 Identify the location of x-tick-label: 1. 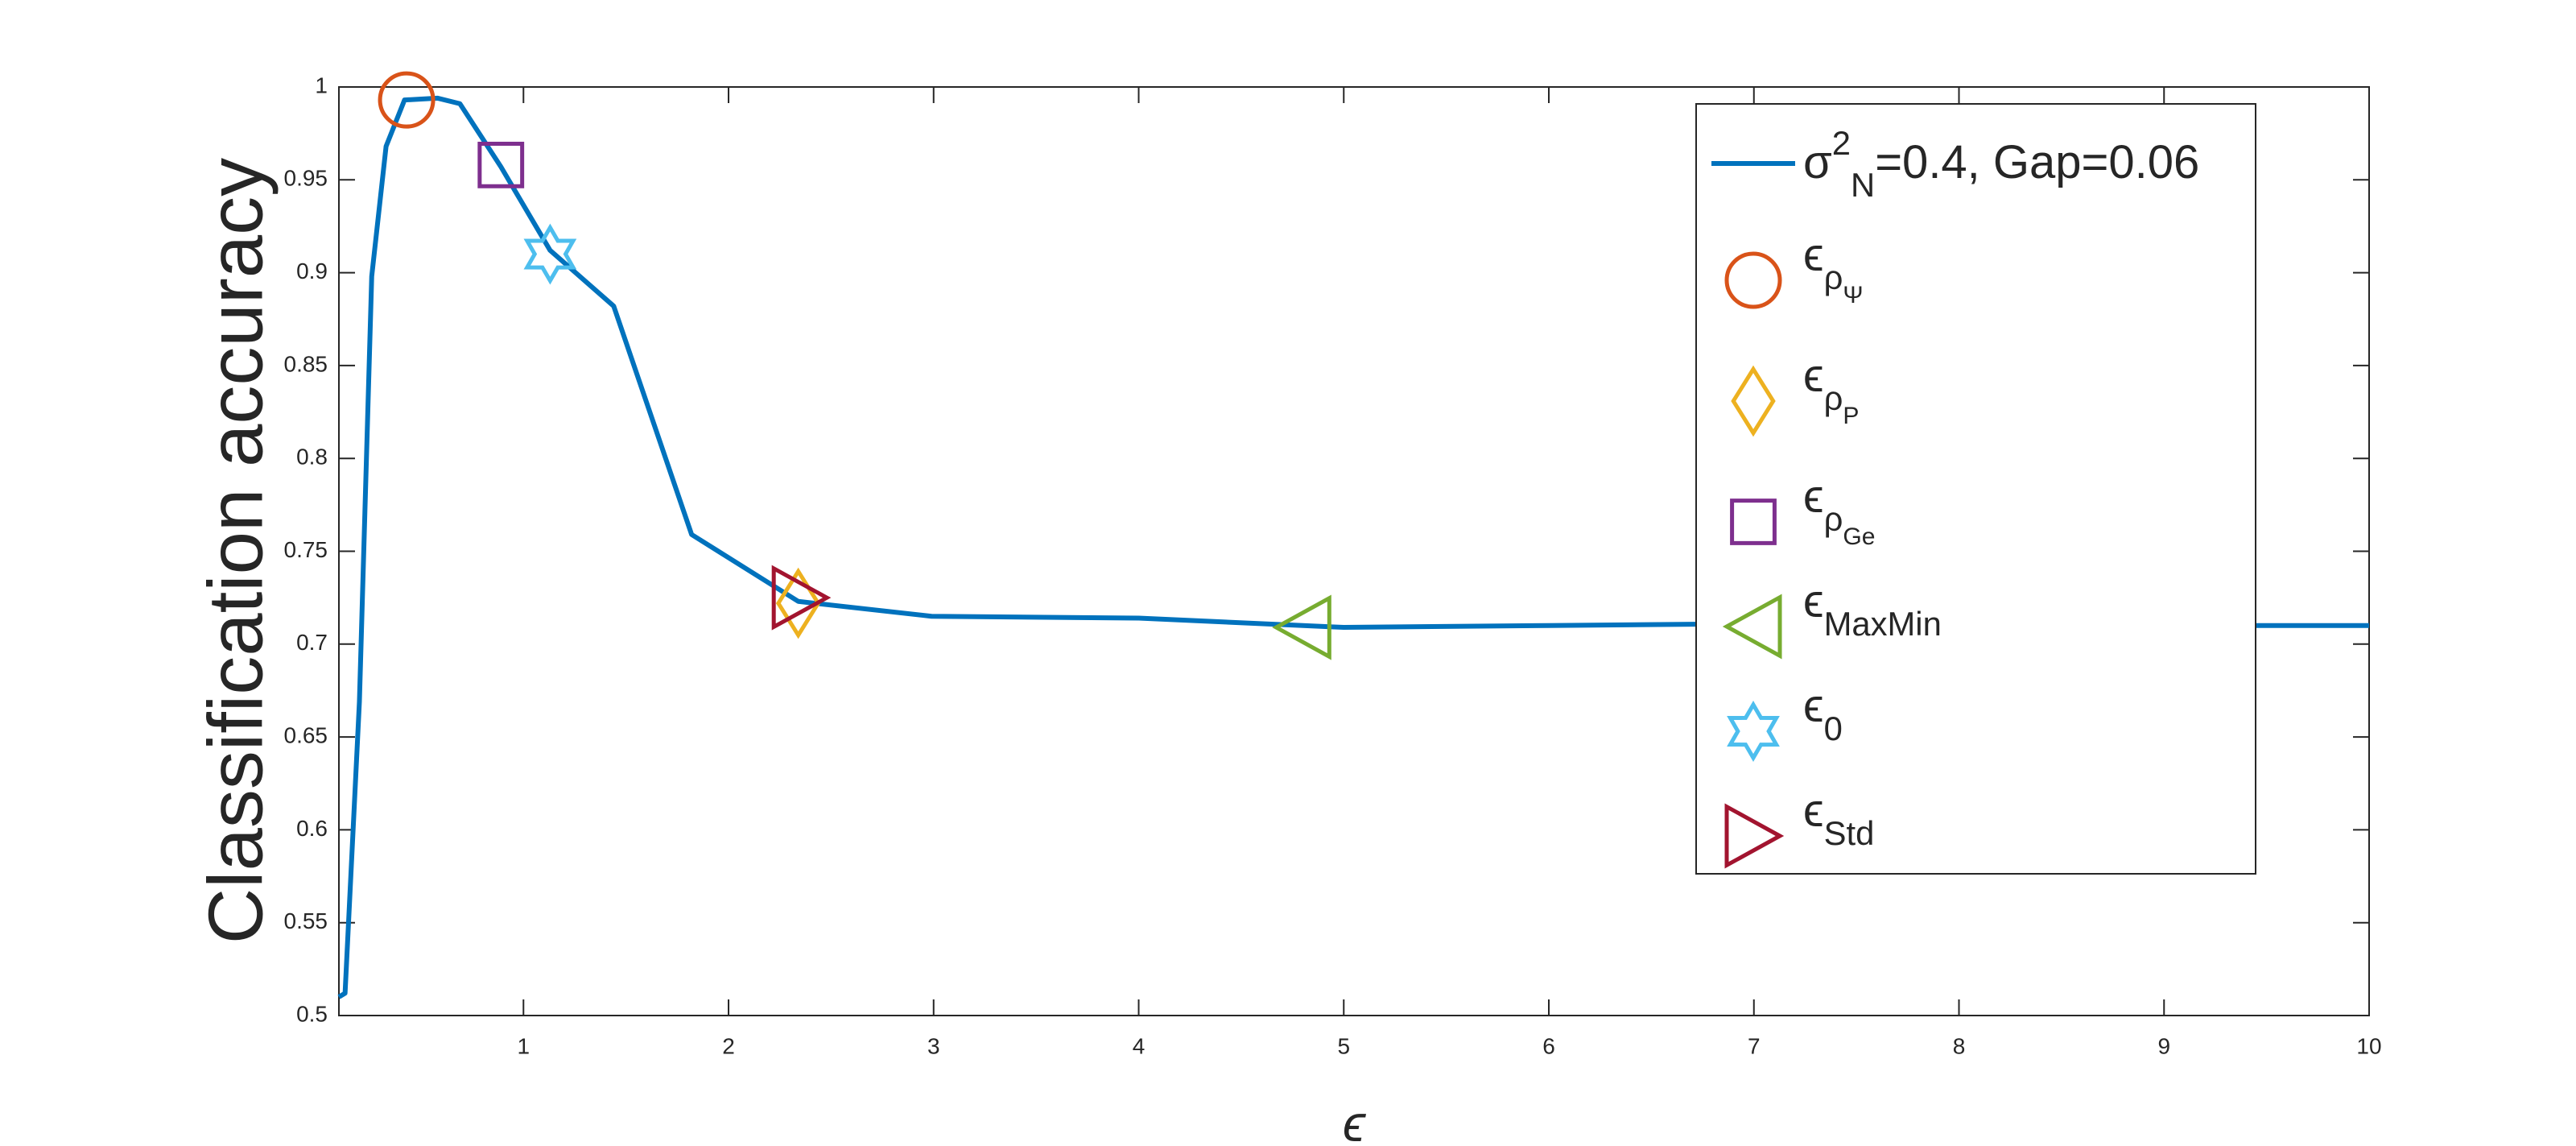
(523, 1045).